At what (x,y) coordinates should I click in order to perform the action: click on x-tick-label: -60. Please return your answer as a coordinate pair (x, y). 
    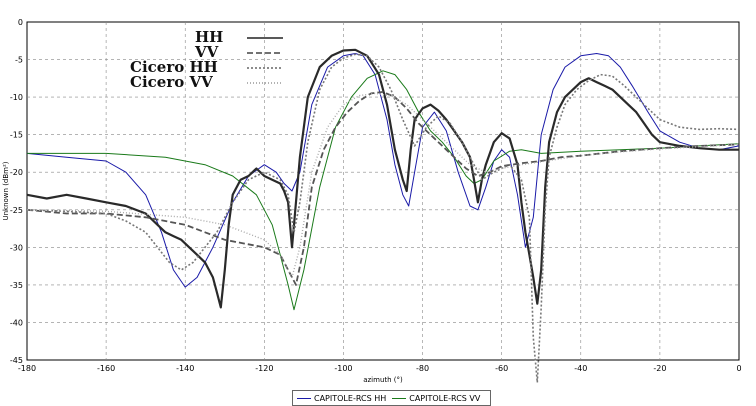
    Looking at the image, I should click on (501, 368).